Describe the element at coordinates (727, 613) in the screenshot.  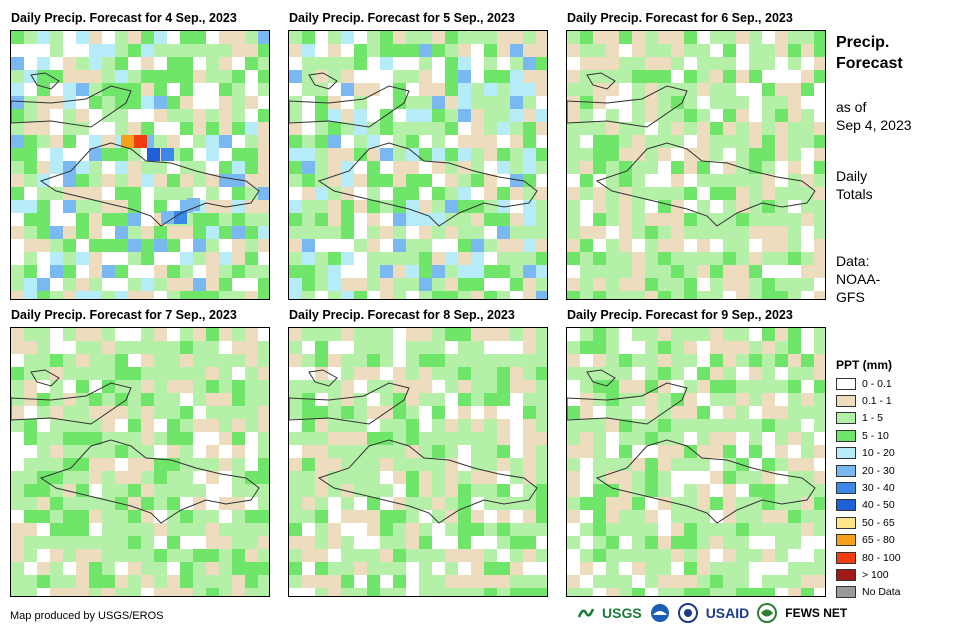
I see `usaid-logo-text: USAID` at that location.